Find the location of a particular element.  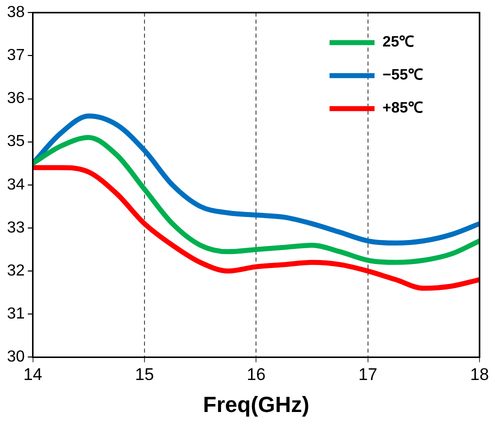

legend-label: 25℃ is located at coordinates (398, 42).